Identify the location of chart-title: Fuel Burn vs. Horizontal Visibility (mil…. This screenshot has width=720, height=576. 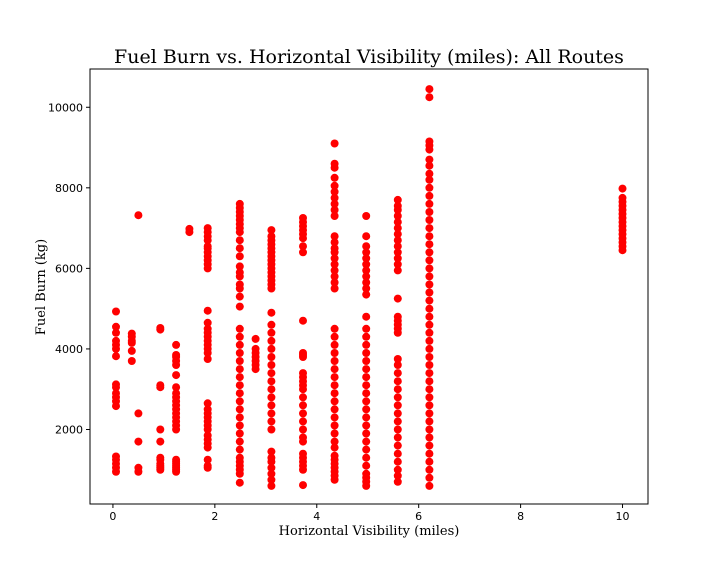
(369, 57).